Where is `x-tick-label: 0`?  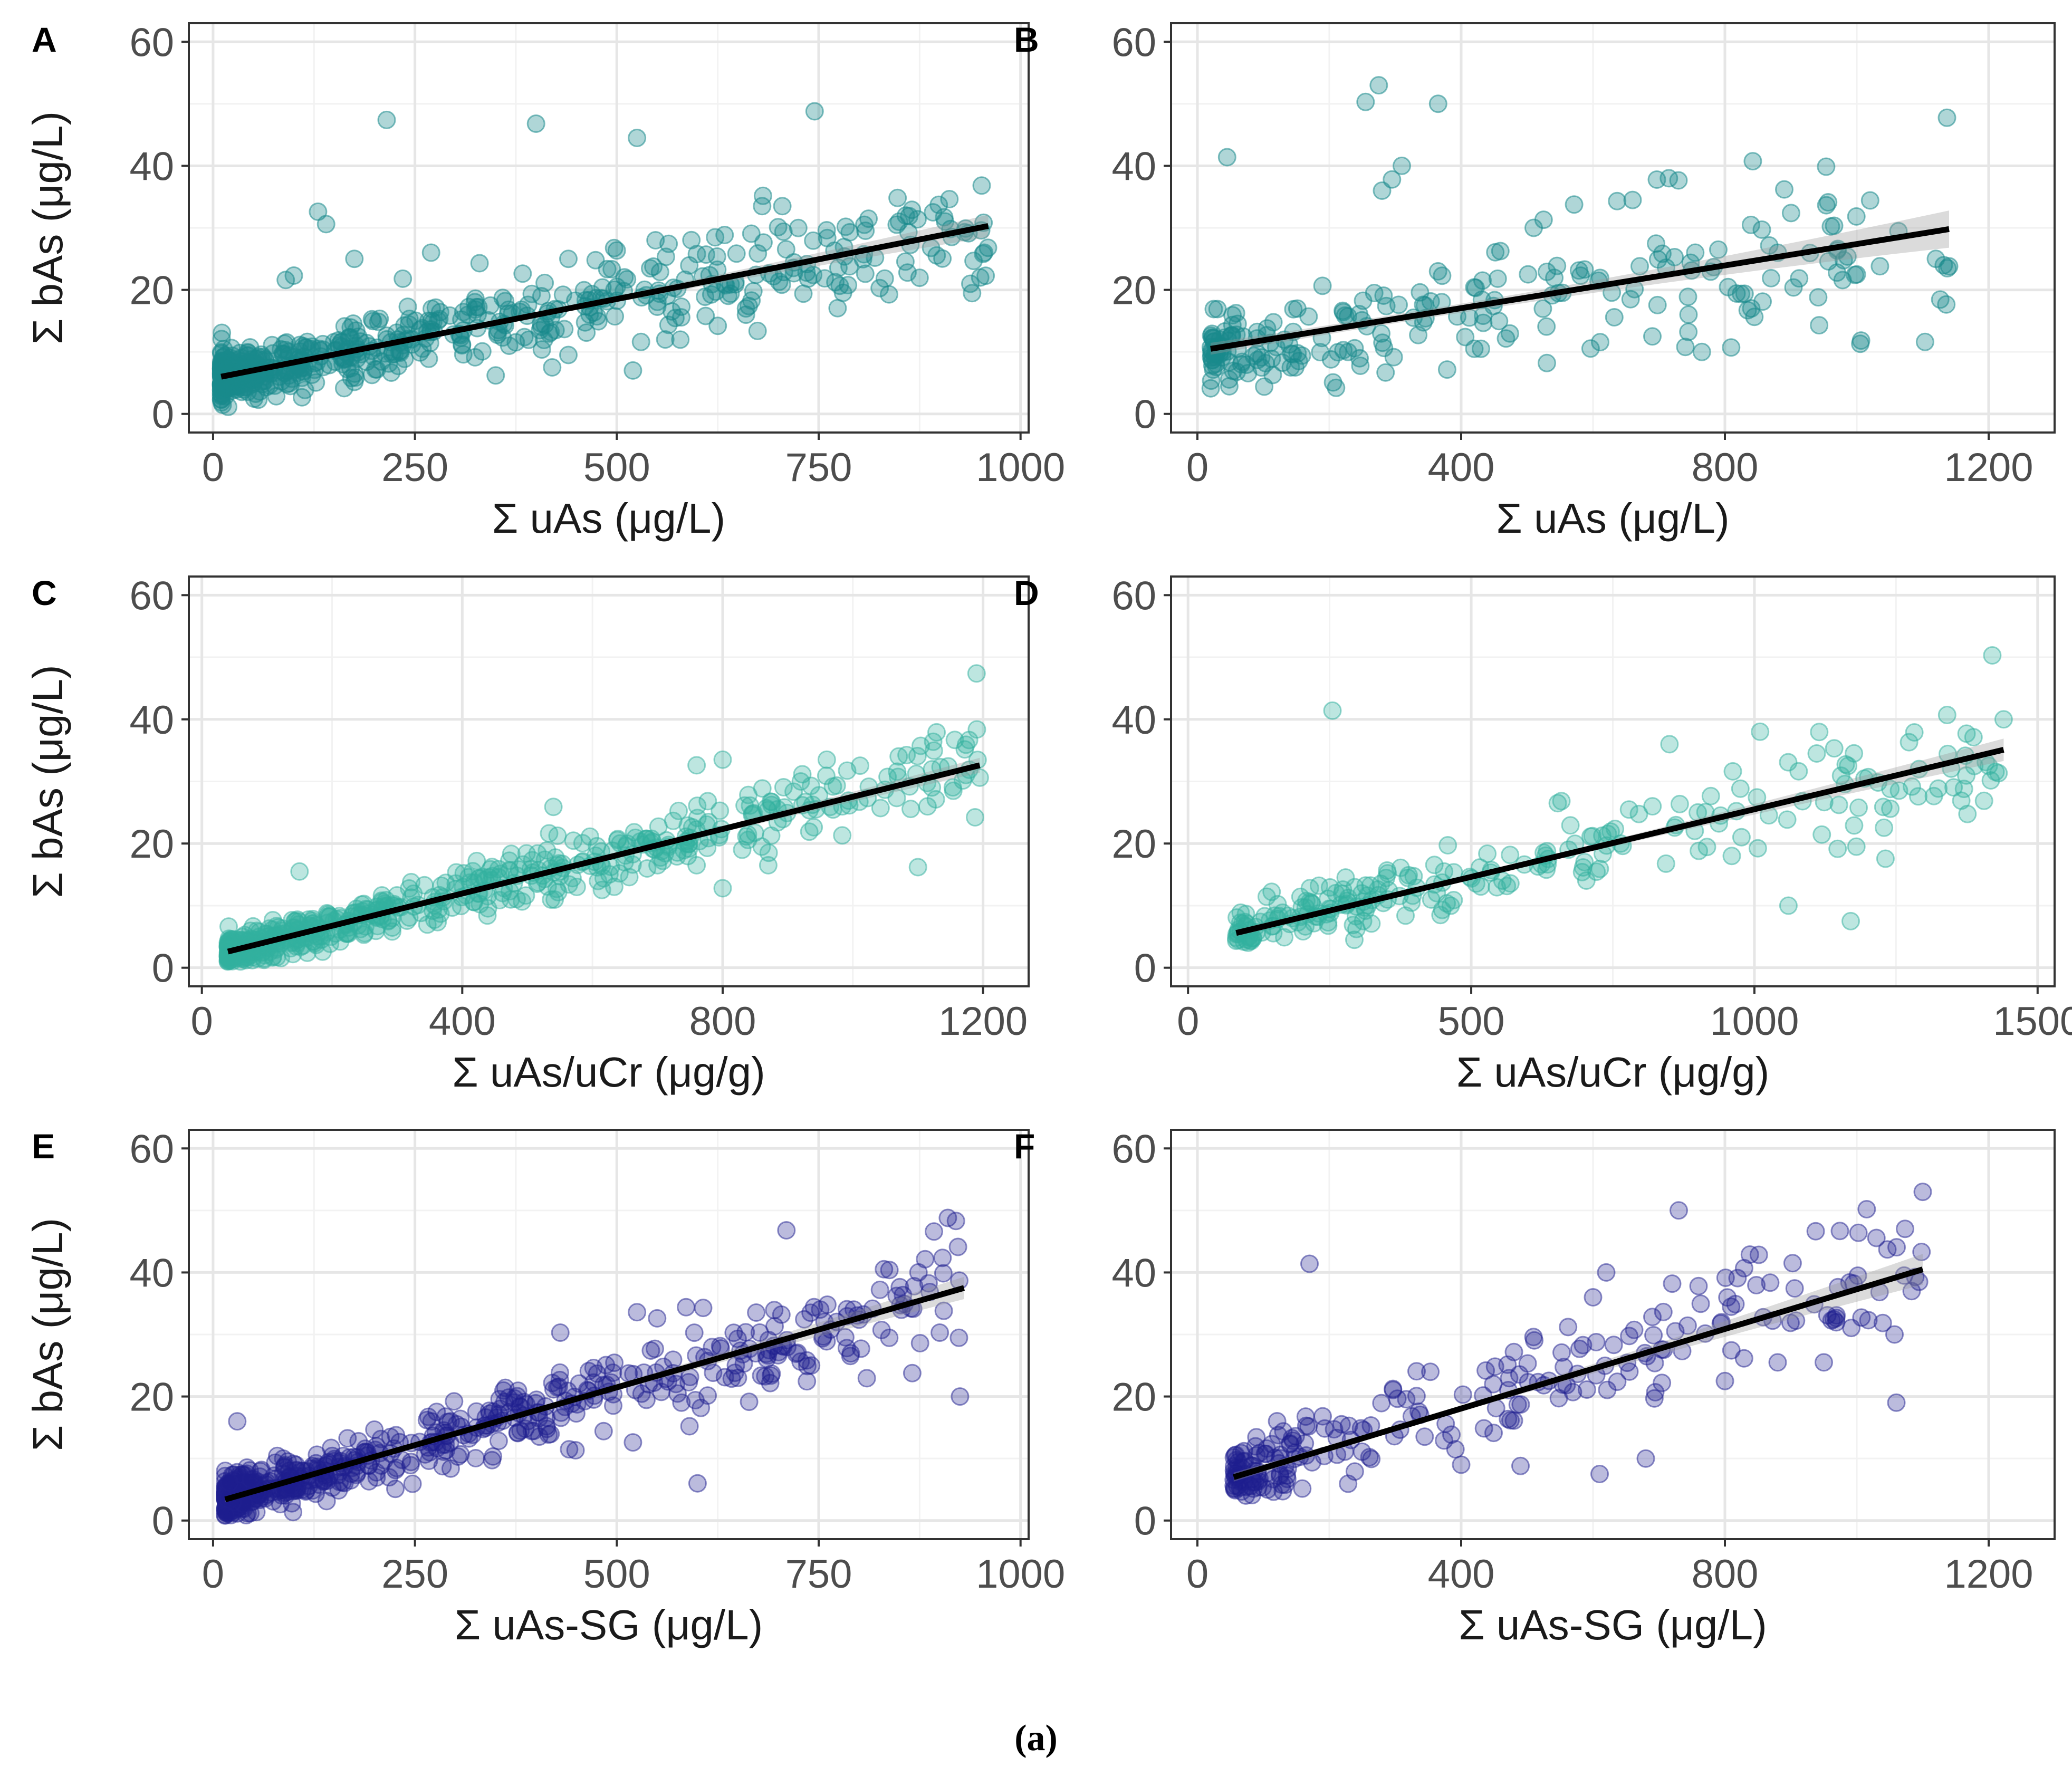 x-tick-label: 0 is located at coordinates (213, 467).